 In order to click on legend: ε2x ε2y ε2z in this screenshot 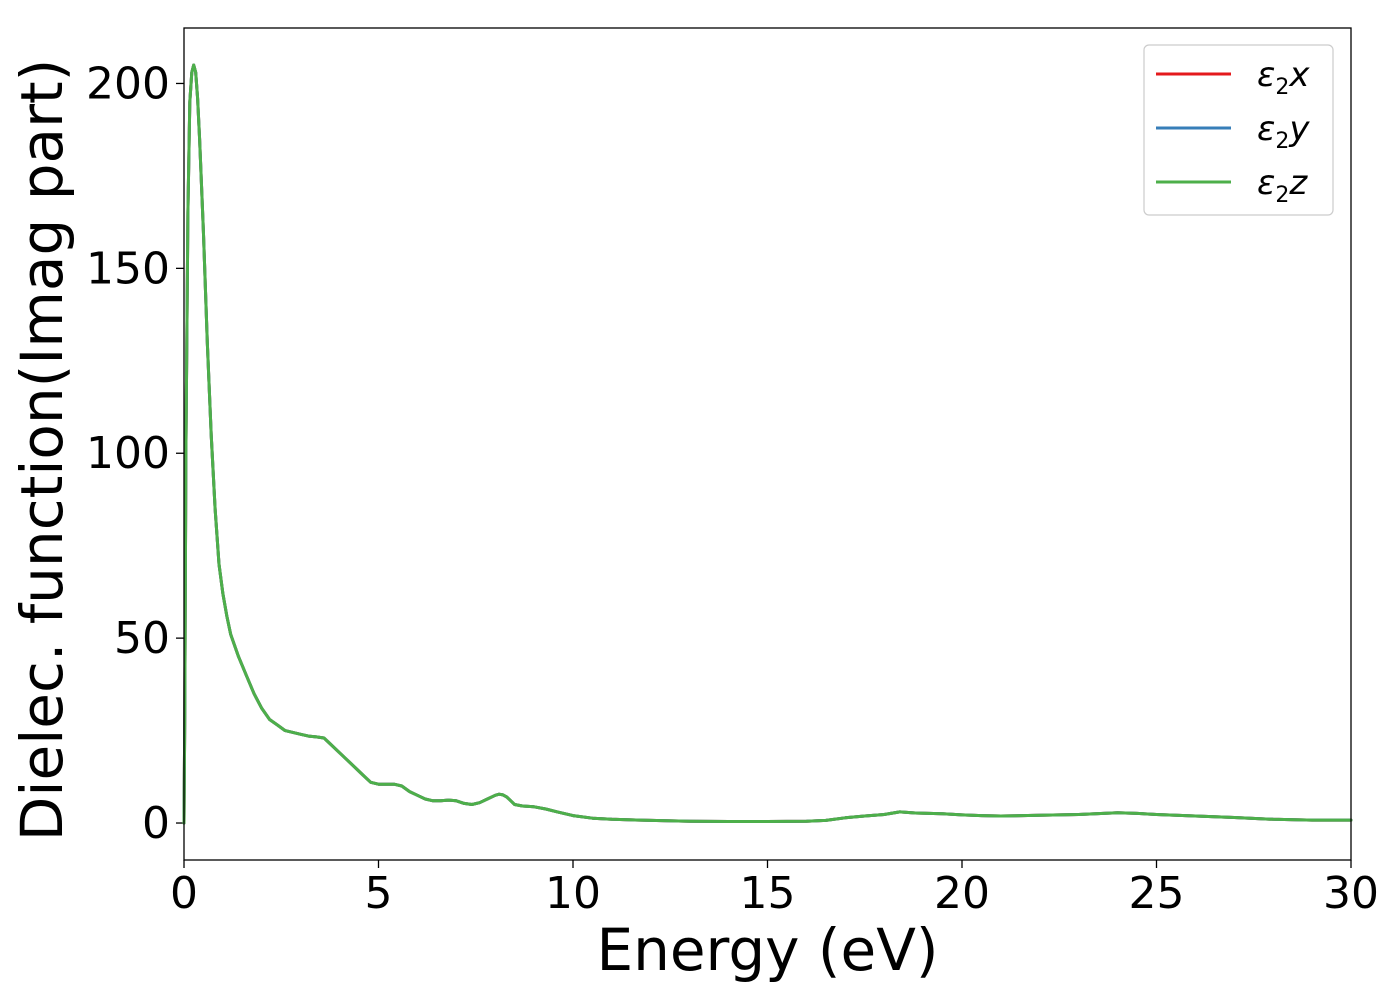, I will do `click(1238, 130)`.